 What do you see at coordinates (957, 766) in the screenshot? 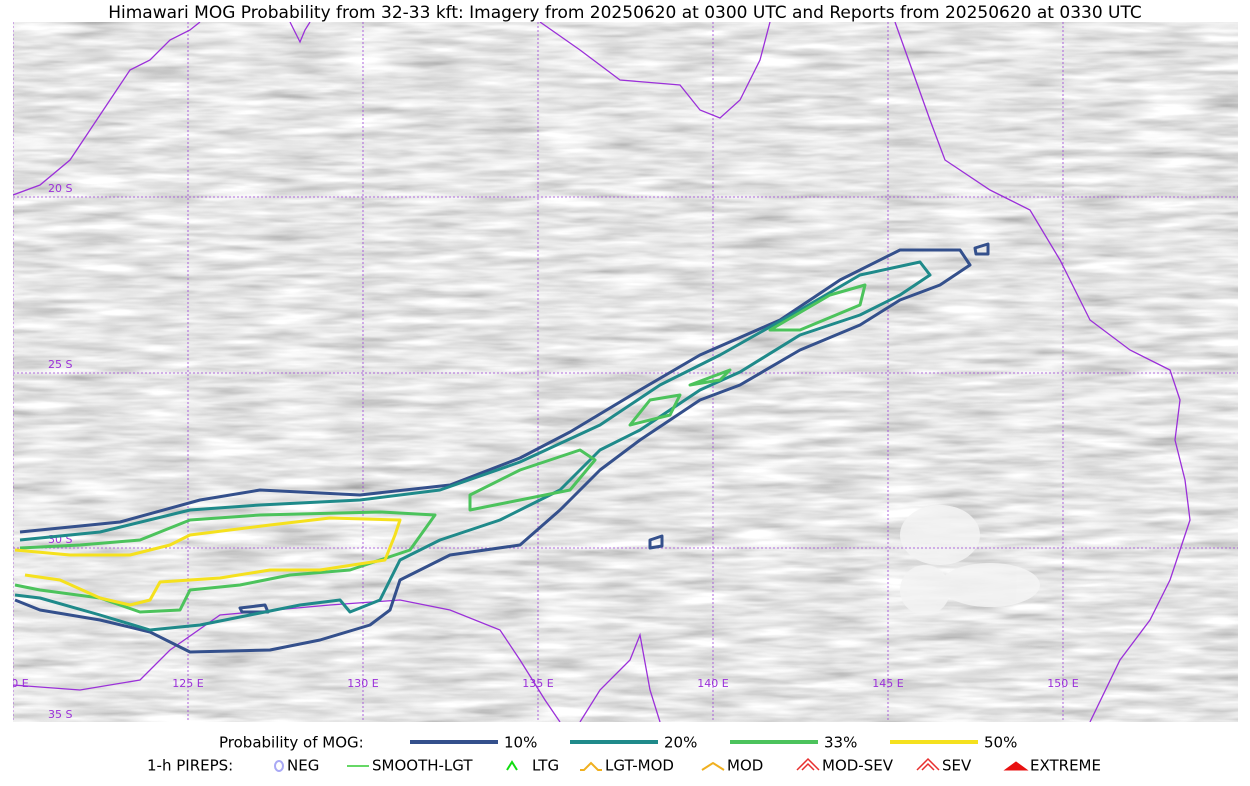
I see `legend-label: SEV` at bounding box center [957, 766].